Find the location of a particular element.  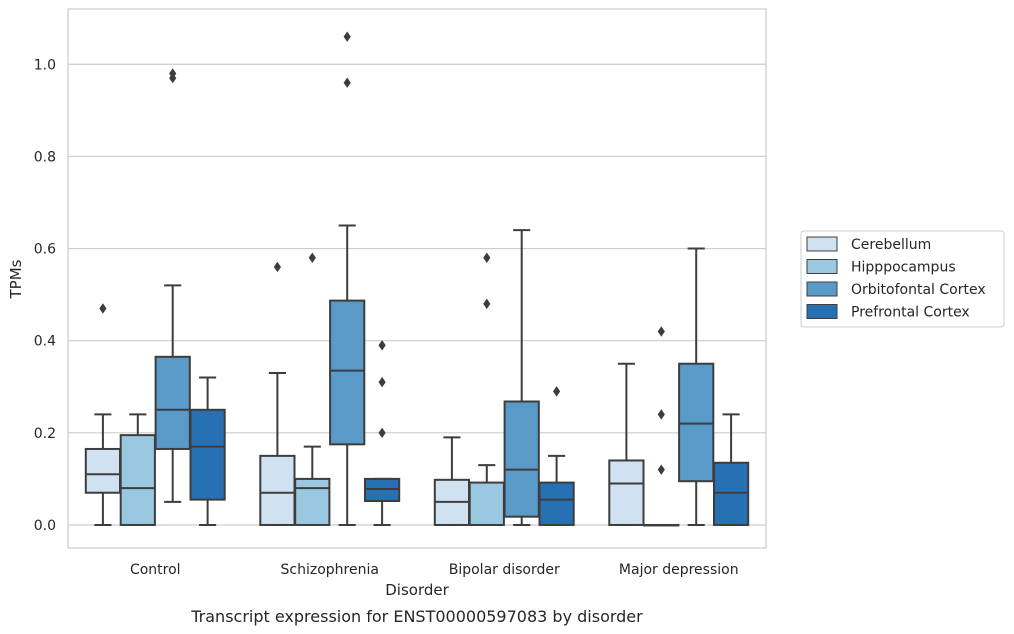

legend-label: Cerebellum is located at coordinates (891, 245).